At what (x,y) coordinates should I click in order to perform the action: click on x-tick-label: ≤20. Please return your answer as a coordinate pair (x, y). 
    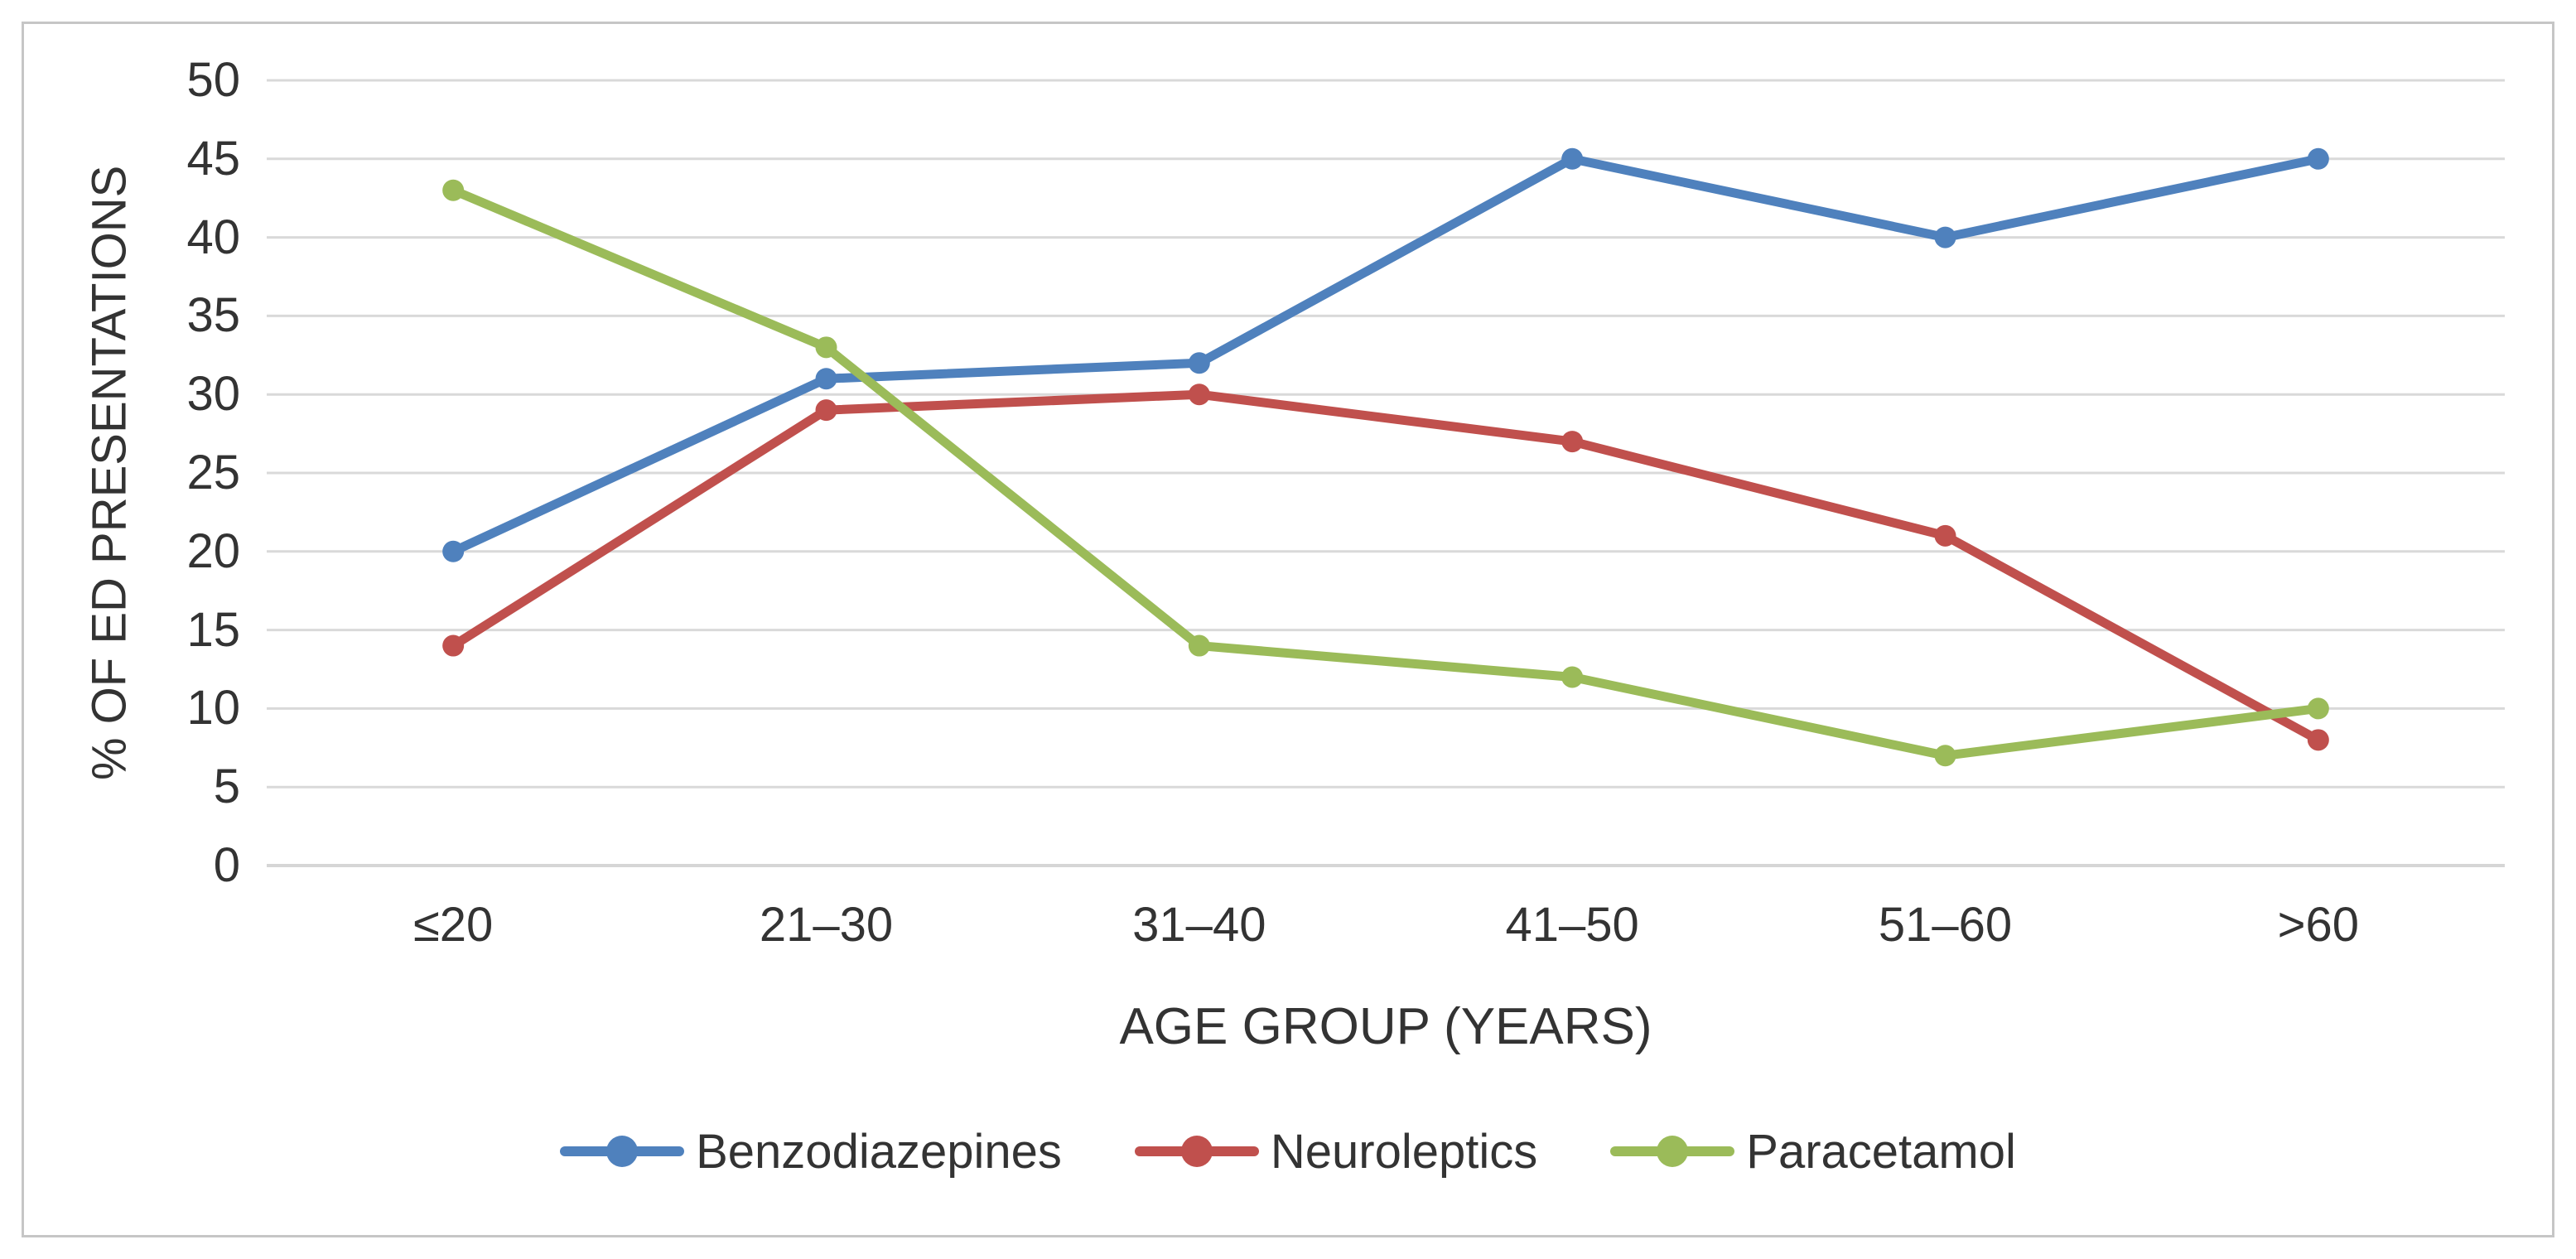
    Looking at the image, I should click on (453, 925).